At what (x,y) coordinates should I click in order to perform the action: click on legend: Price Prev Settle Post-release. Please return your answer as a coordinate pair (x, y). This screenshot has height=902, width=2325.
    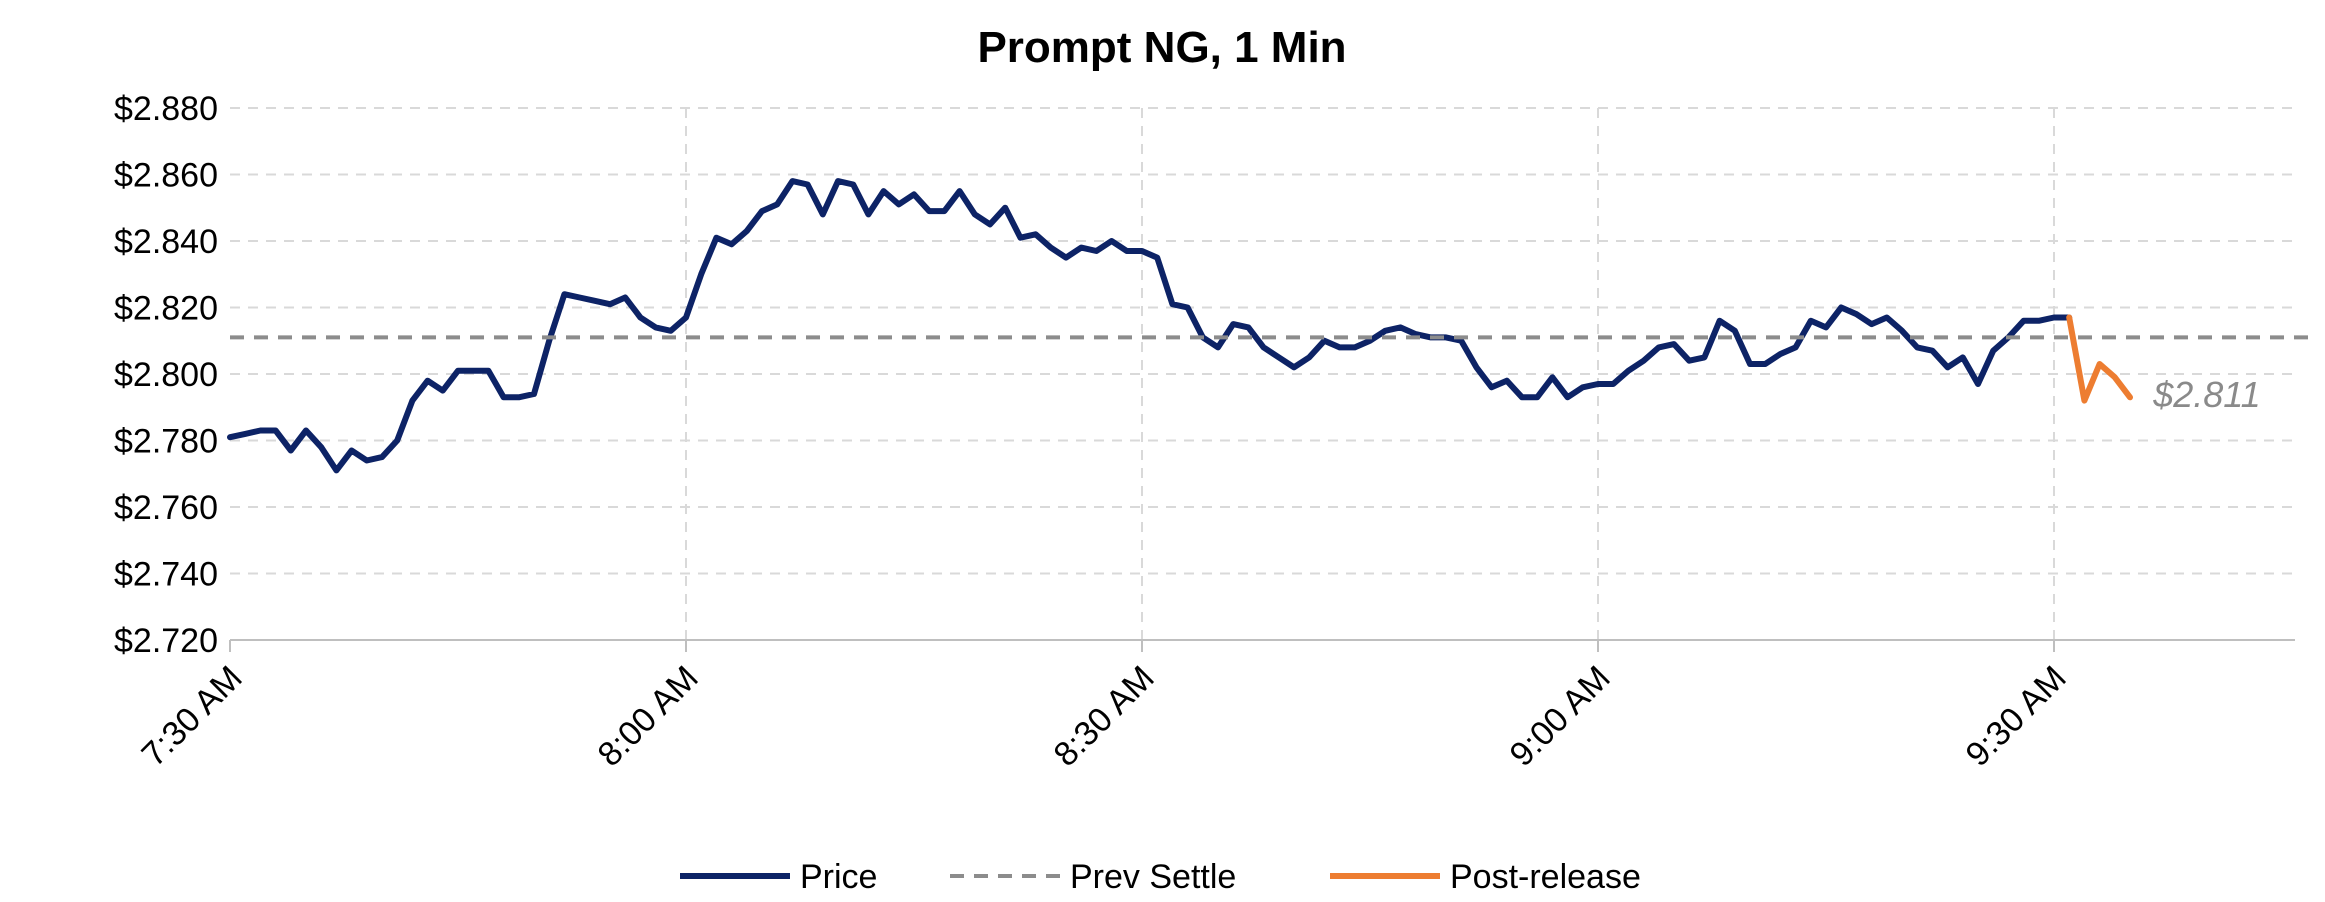
    Looking at the image, I should click on (1160, 877).